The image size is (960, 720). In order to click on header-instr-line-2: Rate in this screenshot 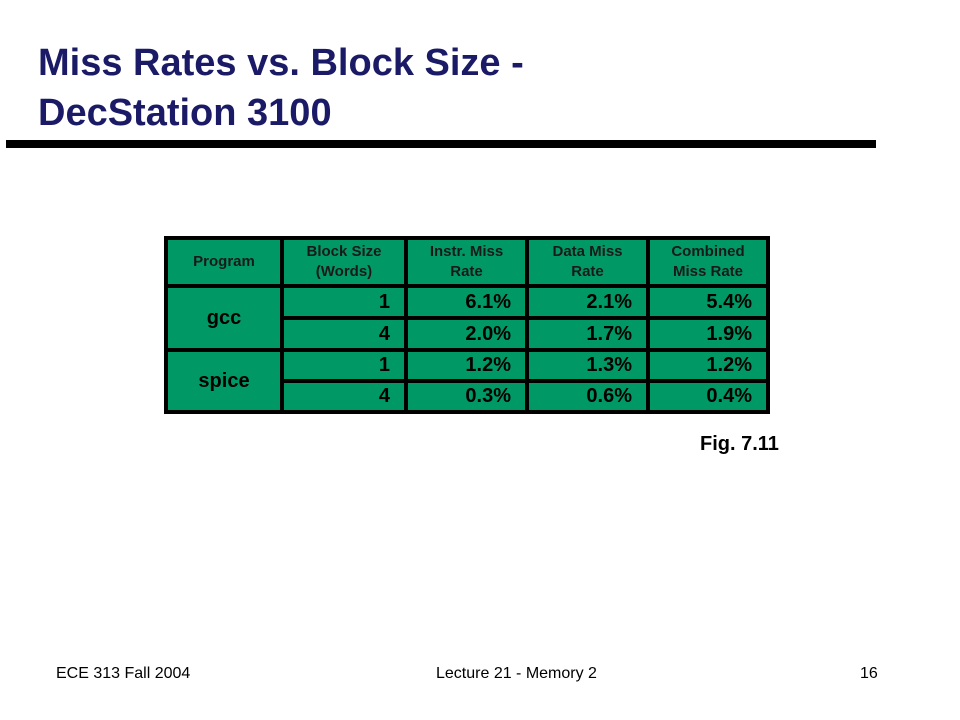, I will do `click(466, 271)`.